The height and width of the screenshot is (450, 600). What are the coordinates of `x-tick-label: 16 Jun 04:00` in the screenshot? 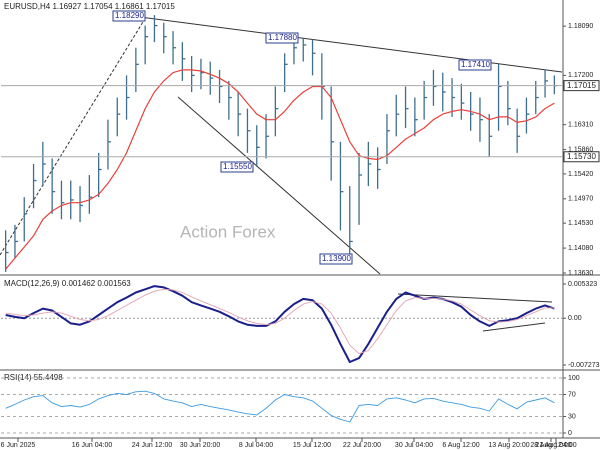 It's located at (92, 445).